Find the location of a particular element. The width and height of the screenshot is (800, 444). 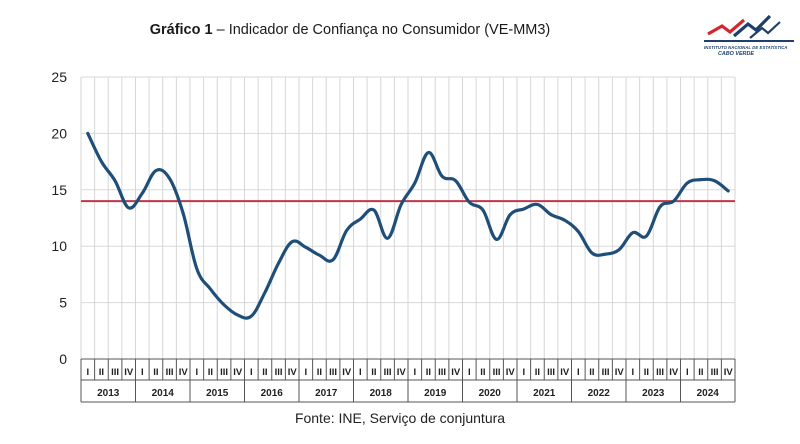

y-tick-label: 10 is located at coordinates (59, 246).